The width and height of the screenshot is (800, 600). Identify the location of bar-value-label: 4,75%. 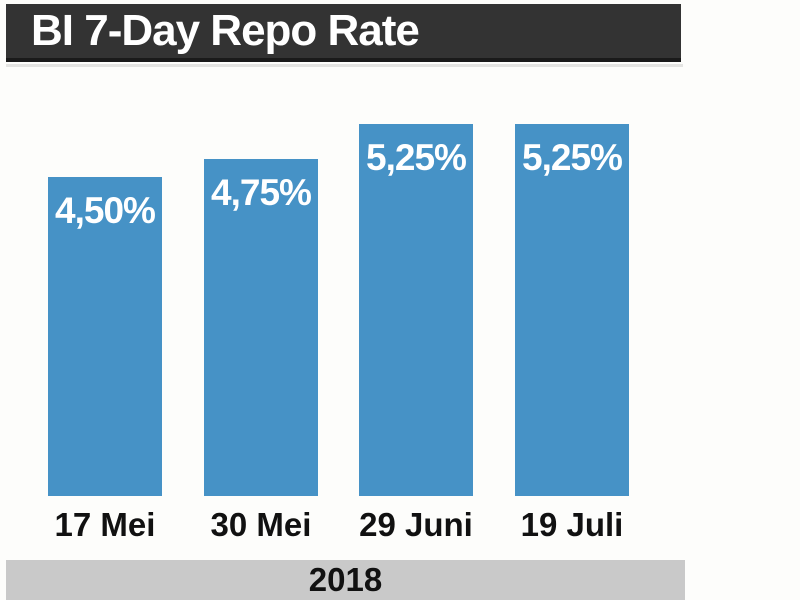
(261, 192).